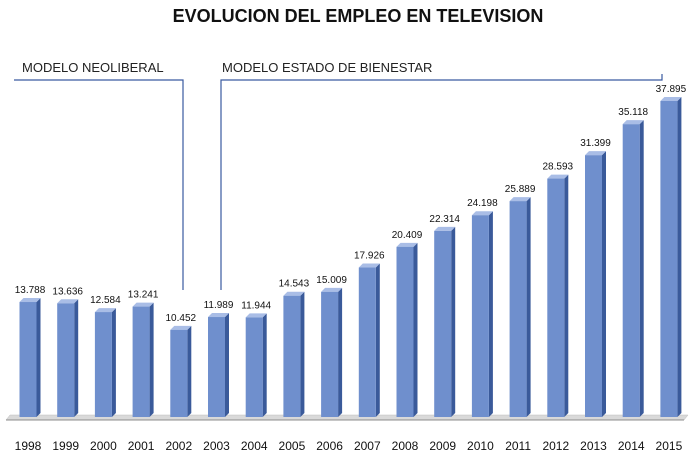  What do you see at coordinates (292, 446) in the screenshot?
I see `x-tick-2005: 2005` at bounding box center [292, 446].